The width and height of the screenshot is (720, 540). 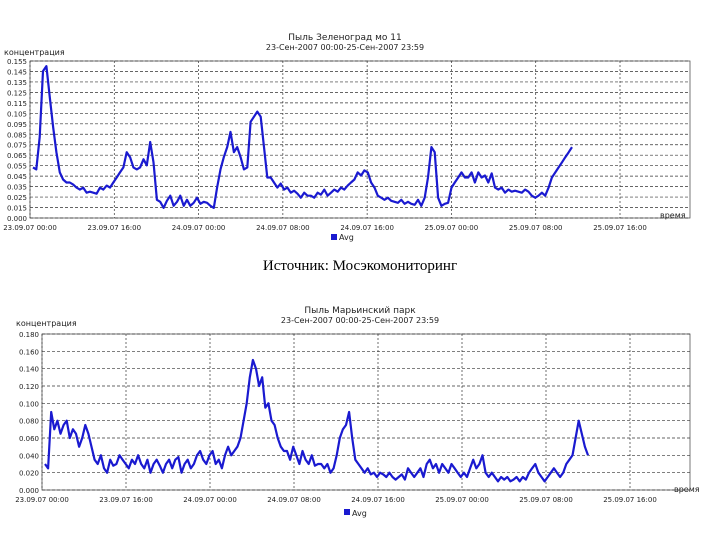 What do you see at coordinates (17, 135) in the screenshot?
I see `y-tick-label: 0.085` at bounding box center [17, 135].